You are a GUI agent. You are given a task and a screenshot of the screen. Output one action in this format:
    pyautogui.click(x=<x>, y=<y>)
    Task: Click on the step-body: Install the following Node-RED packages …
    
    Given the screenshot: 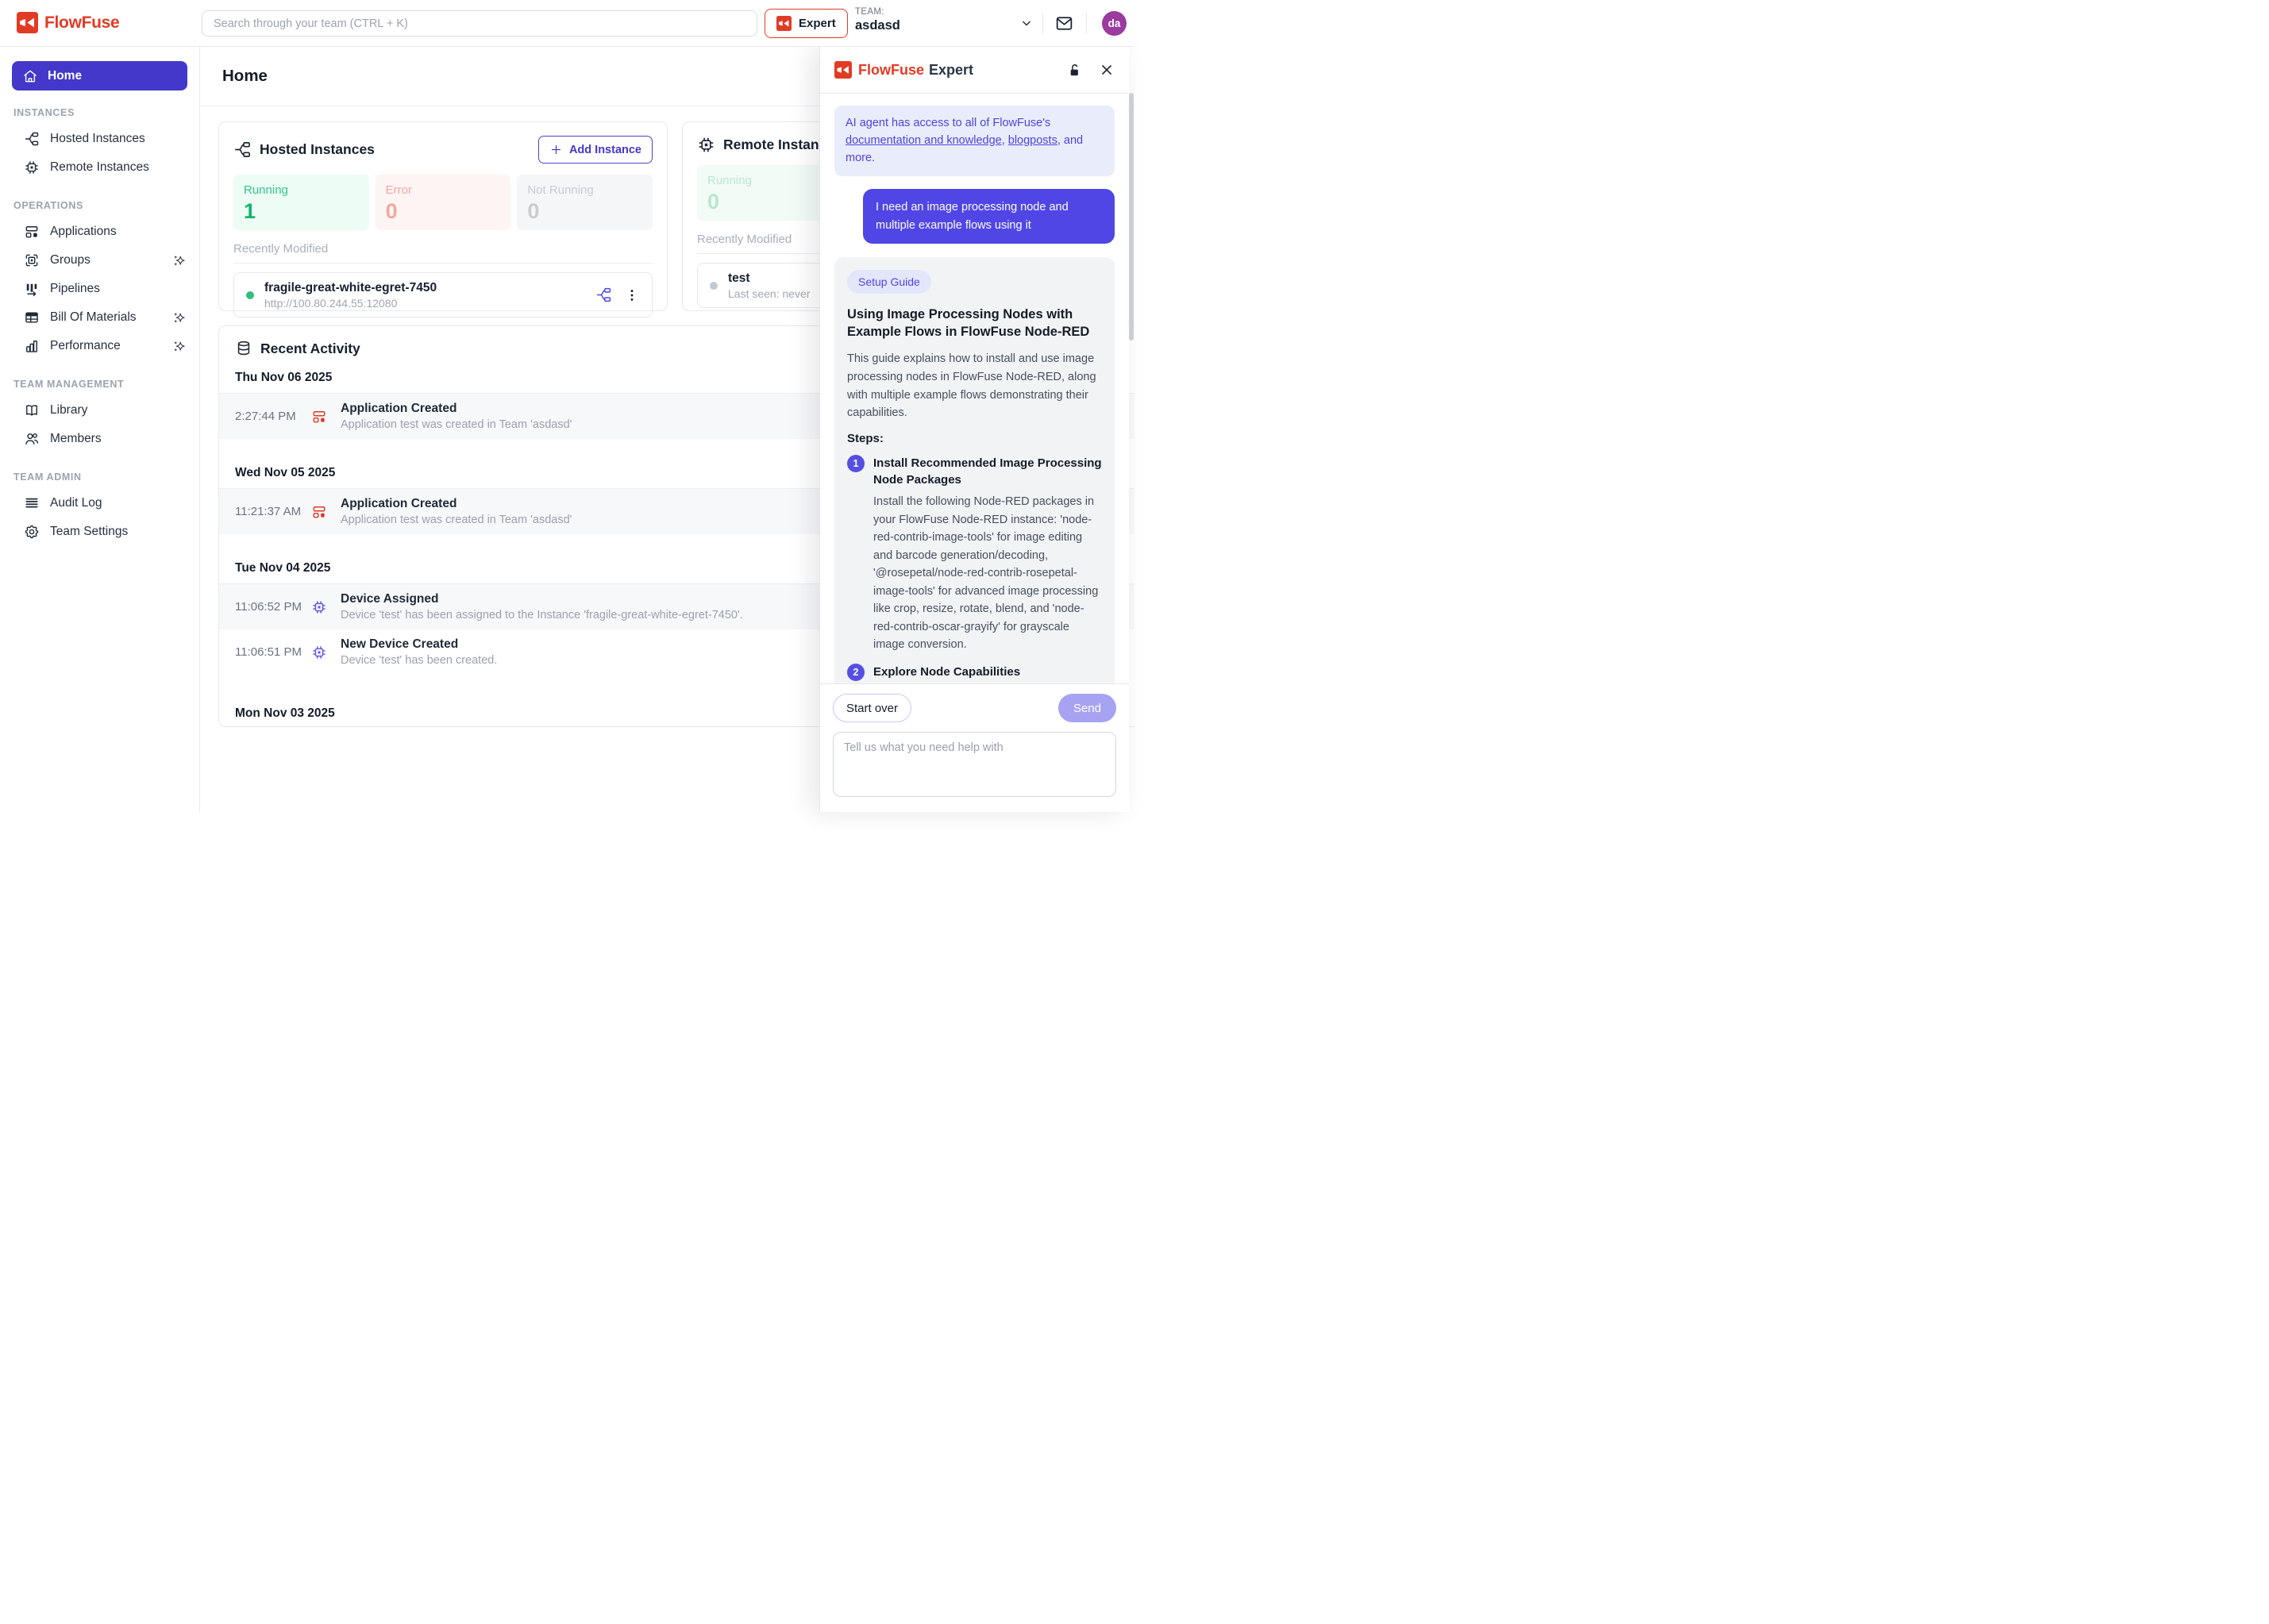 What is the action you would take?
    pyautogui.click(x=986, y=573)
    